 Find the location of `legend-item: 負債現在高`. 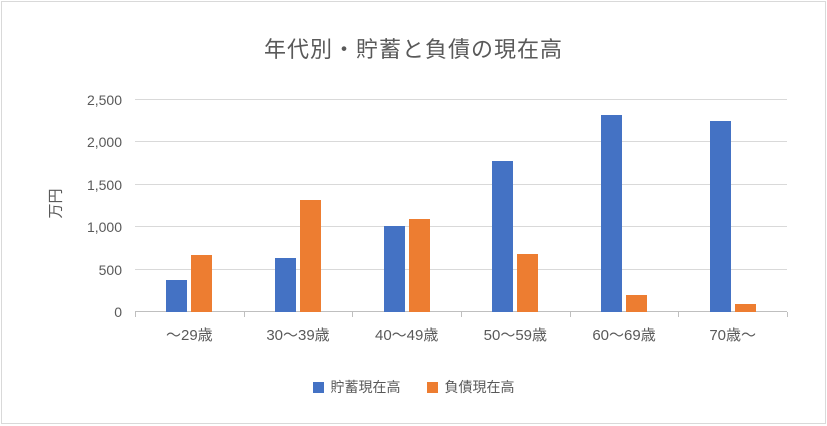

legend-item: 負債現在高 is located at coordinates (470, 387).